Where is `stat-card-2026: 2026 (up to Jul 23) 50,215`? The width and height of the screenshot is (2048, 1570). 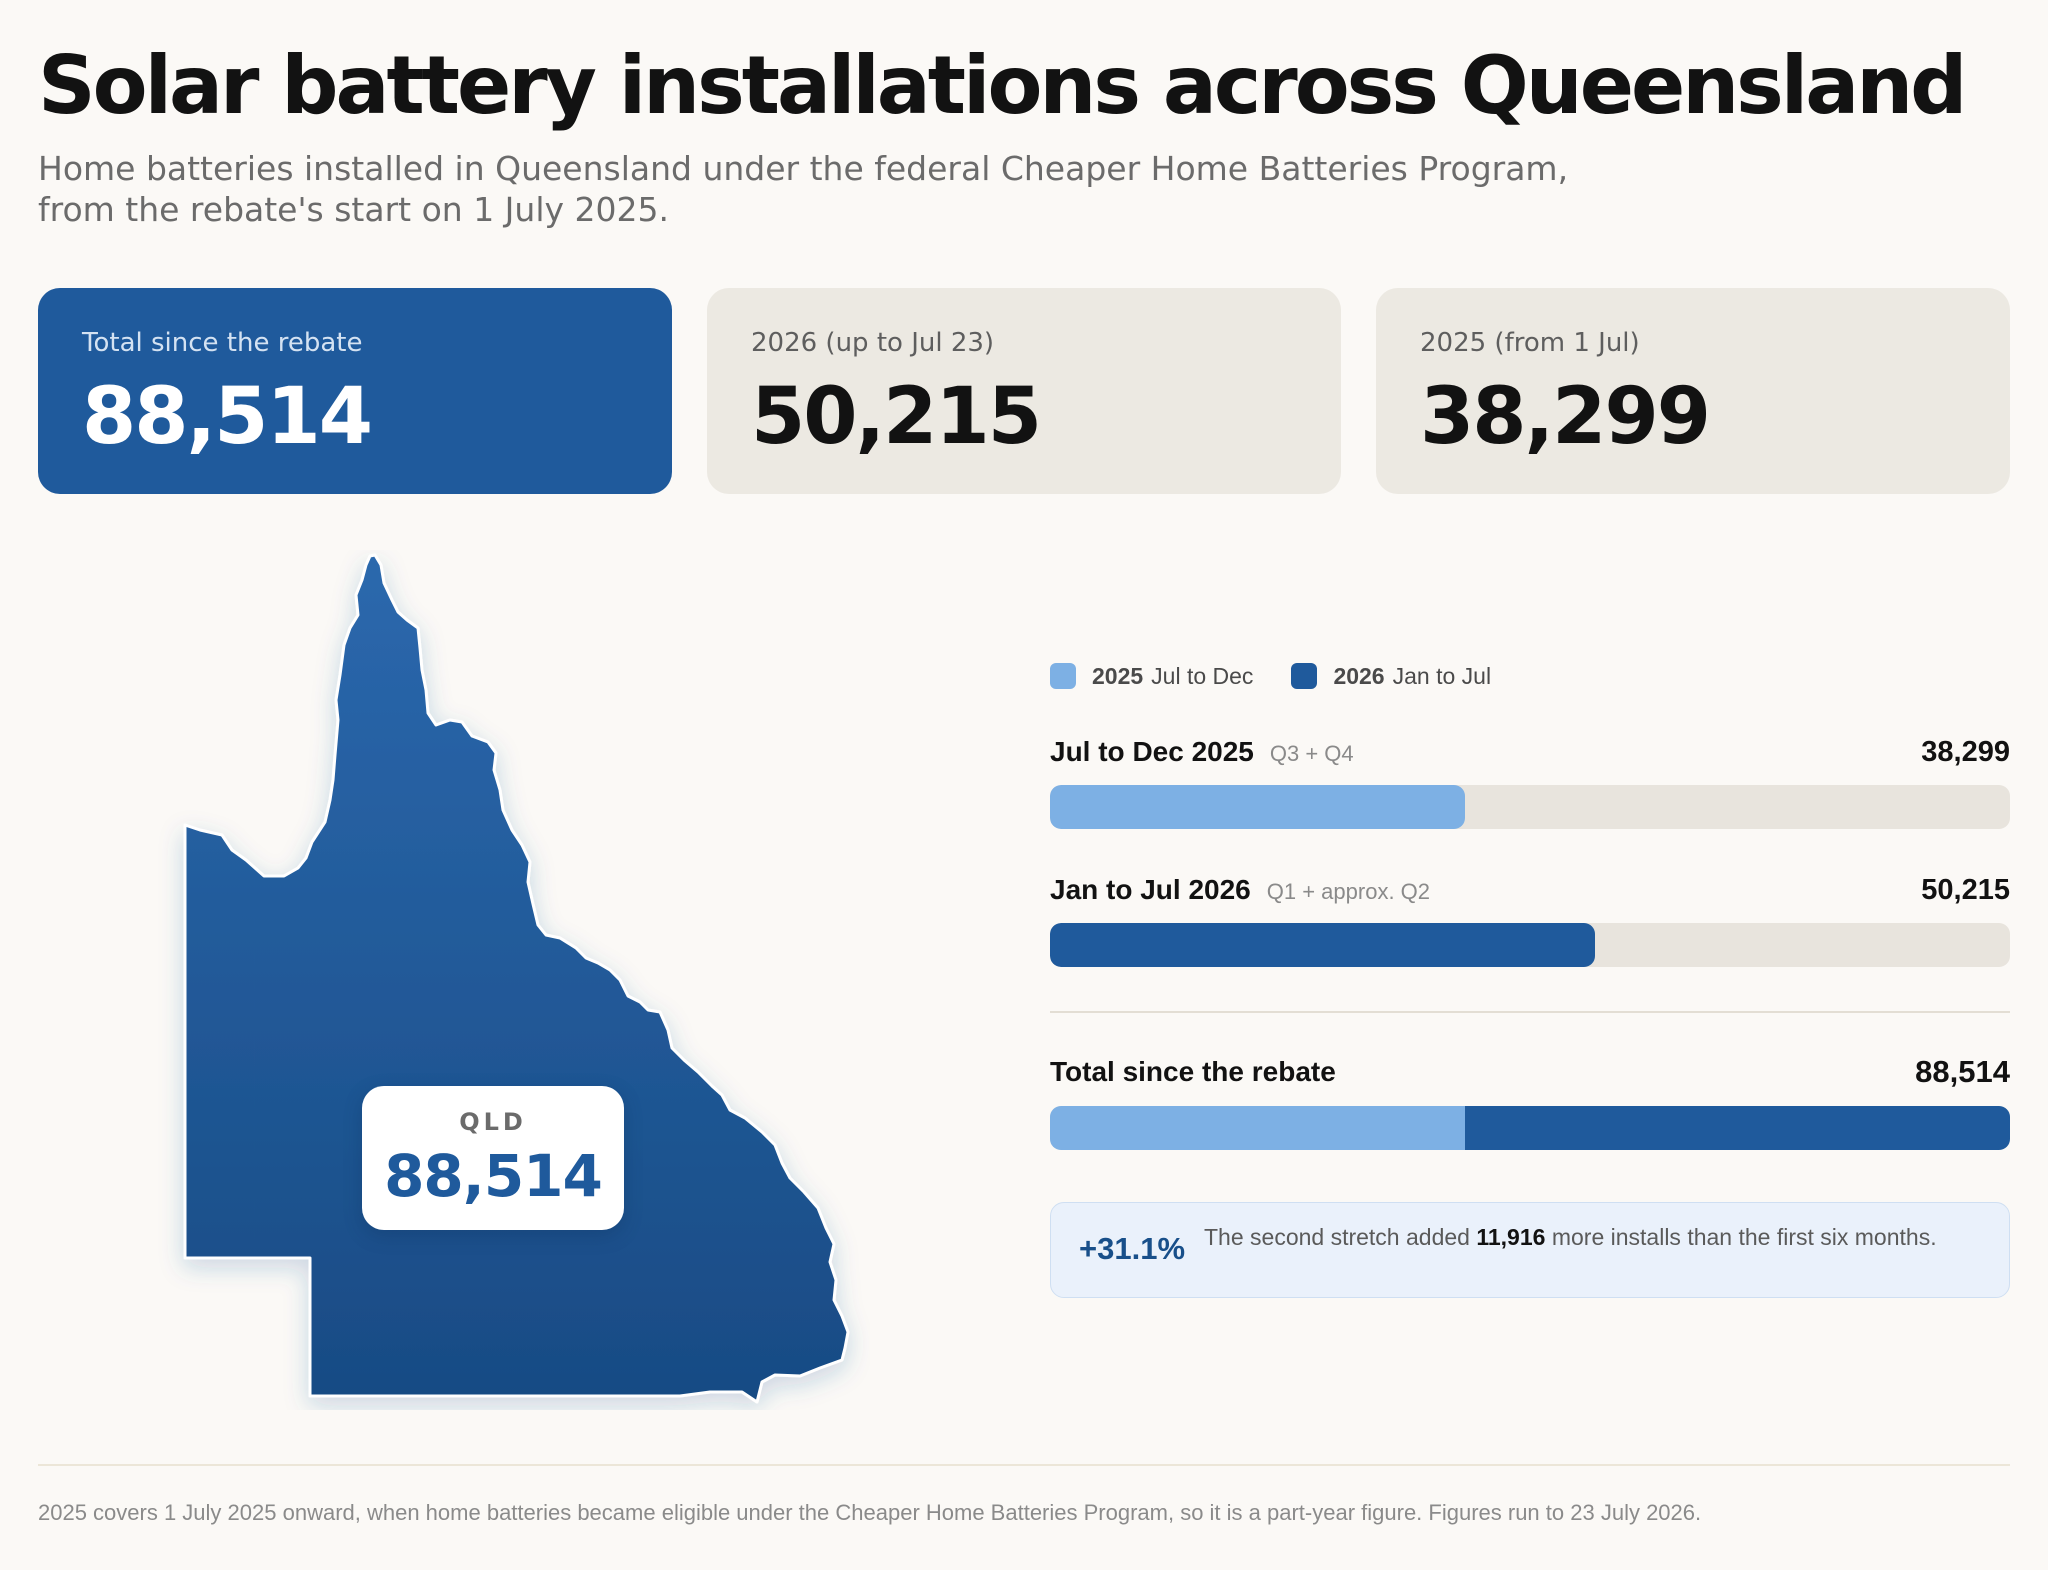 stat-card-2026: 2026 (up to Jul 23) 50,215 is located at coordinates (1024, 391).